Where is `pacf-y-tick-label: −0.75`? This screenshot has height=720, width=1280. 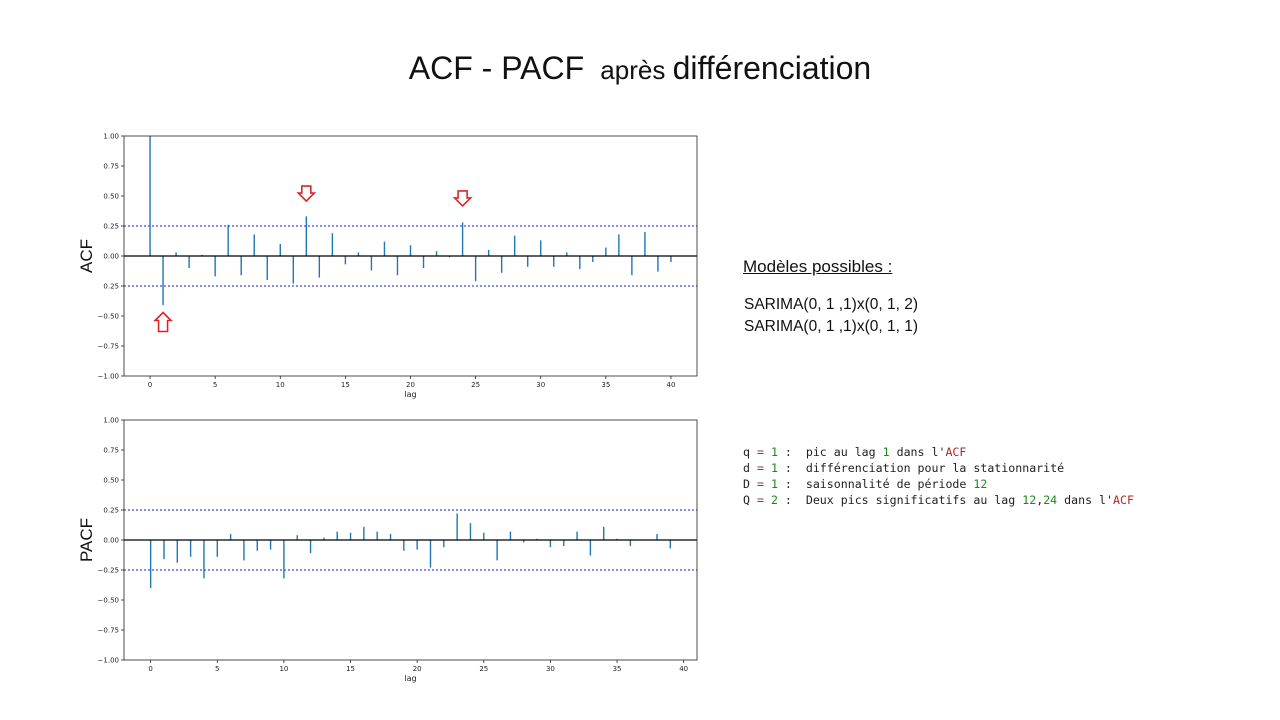
pacf-y-tick-label: −0.75 is located at coordinates (108, 631).